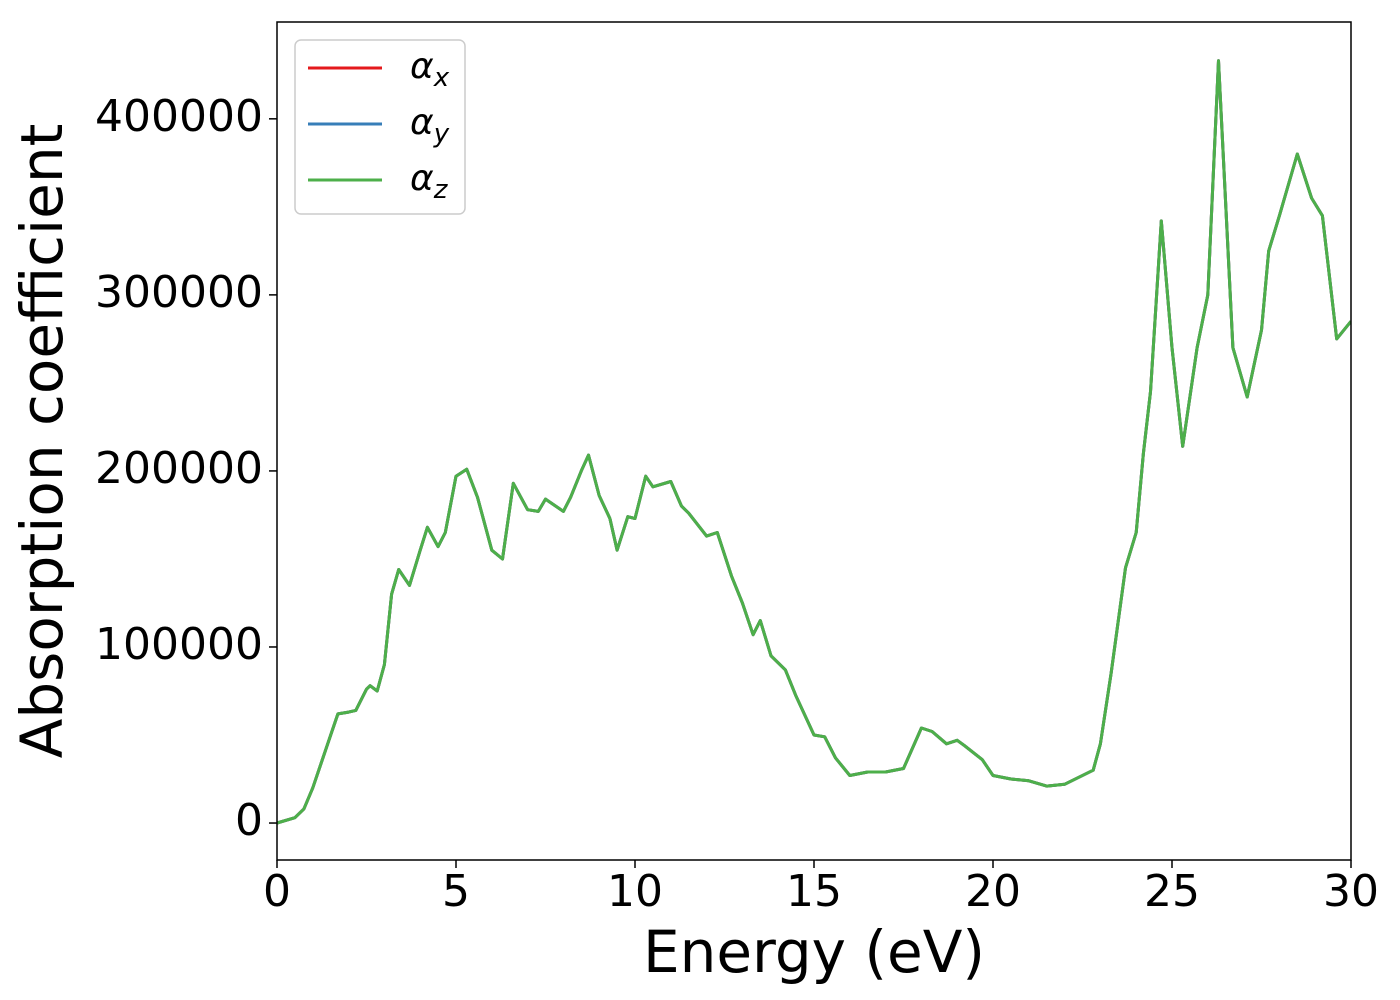 This screenshot has width=1400, height=1000. I want to click on x-tick-label: 0, so click(277, 891).